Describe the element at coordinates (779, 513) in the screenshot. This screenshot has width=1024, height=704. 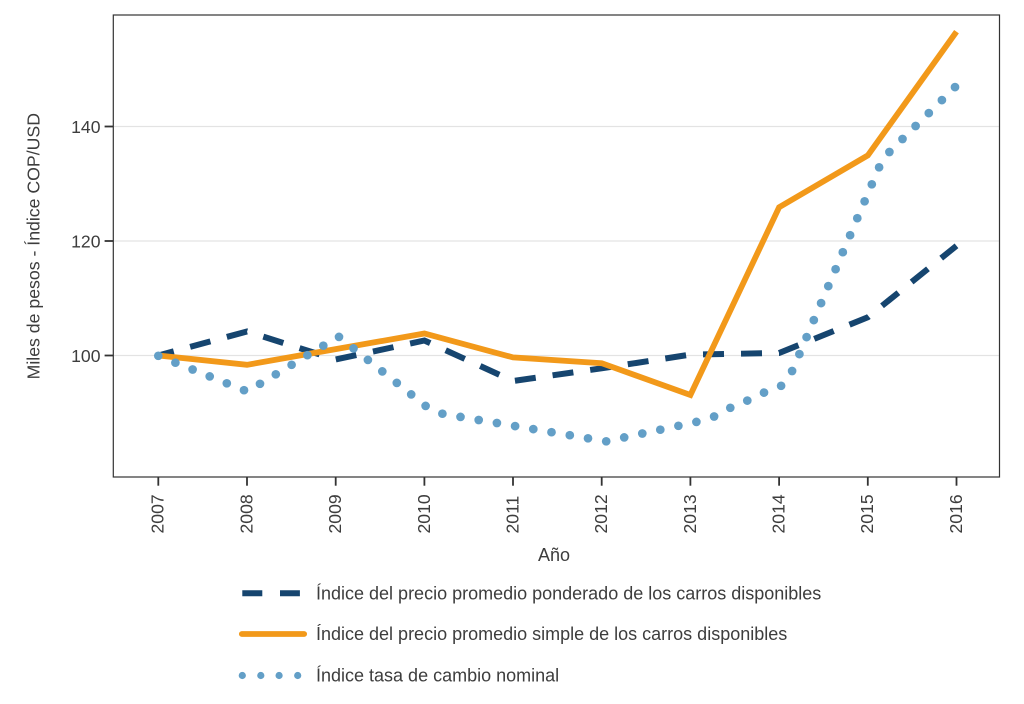
I see `svg-text: 2014` at that location.